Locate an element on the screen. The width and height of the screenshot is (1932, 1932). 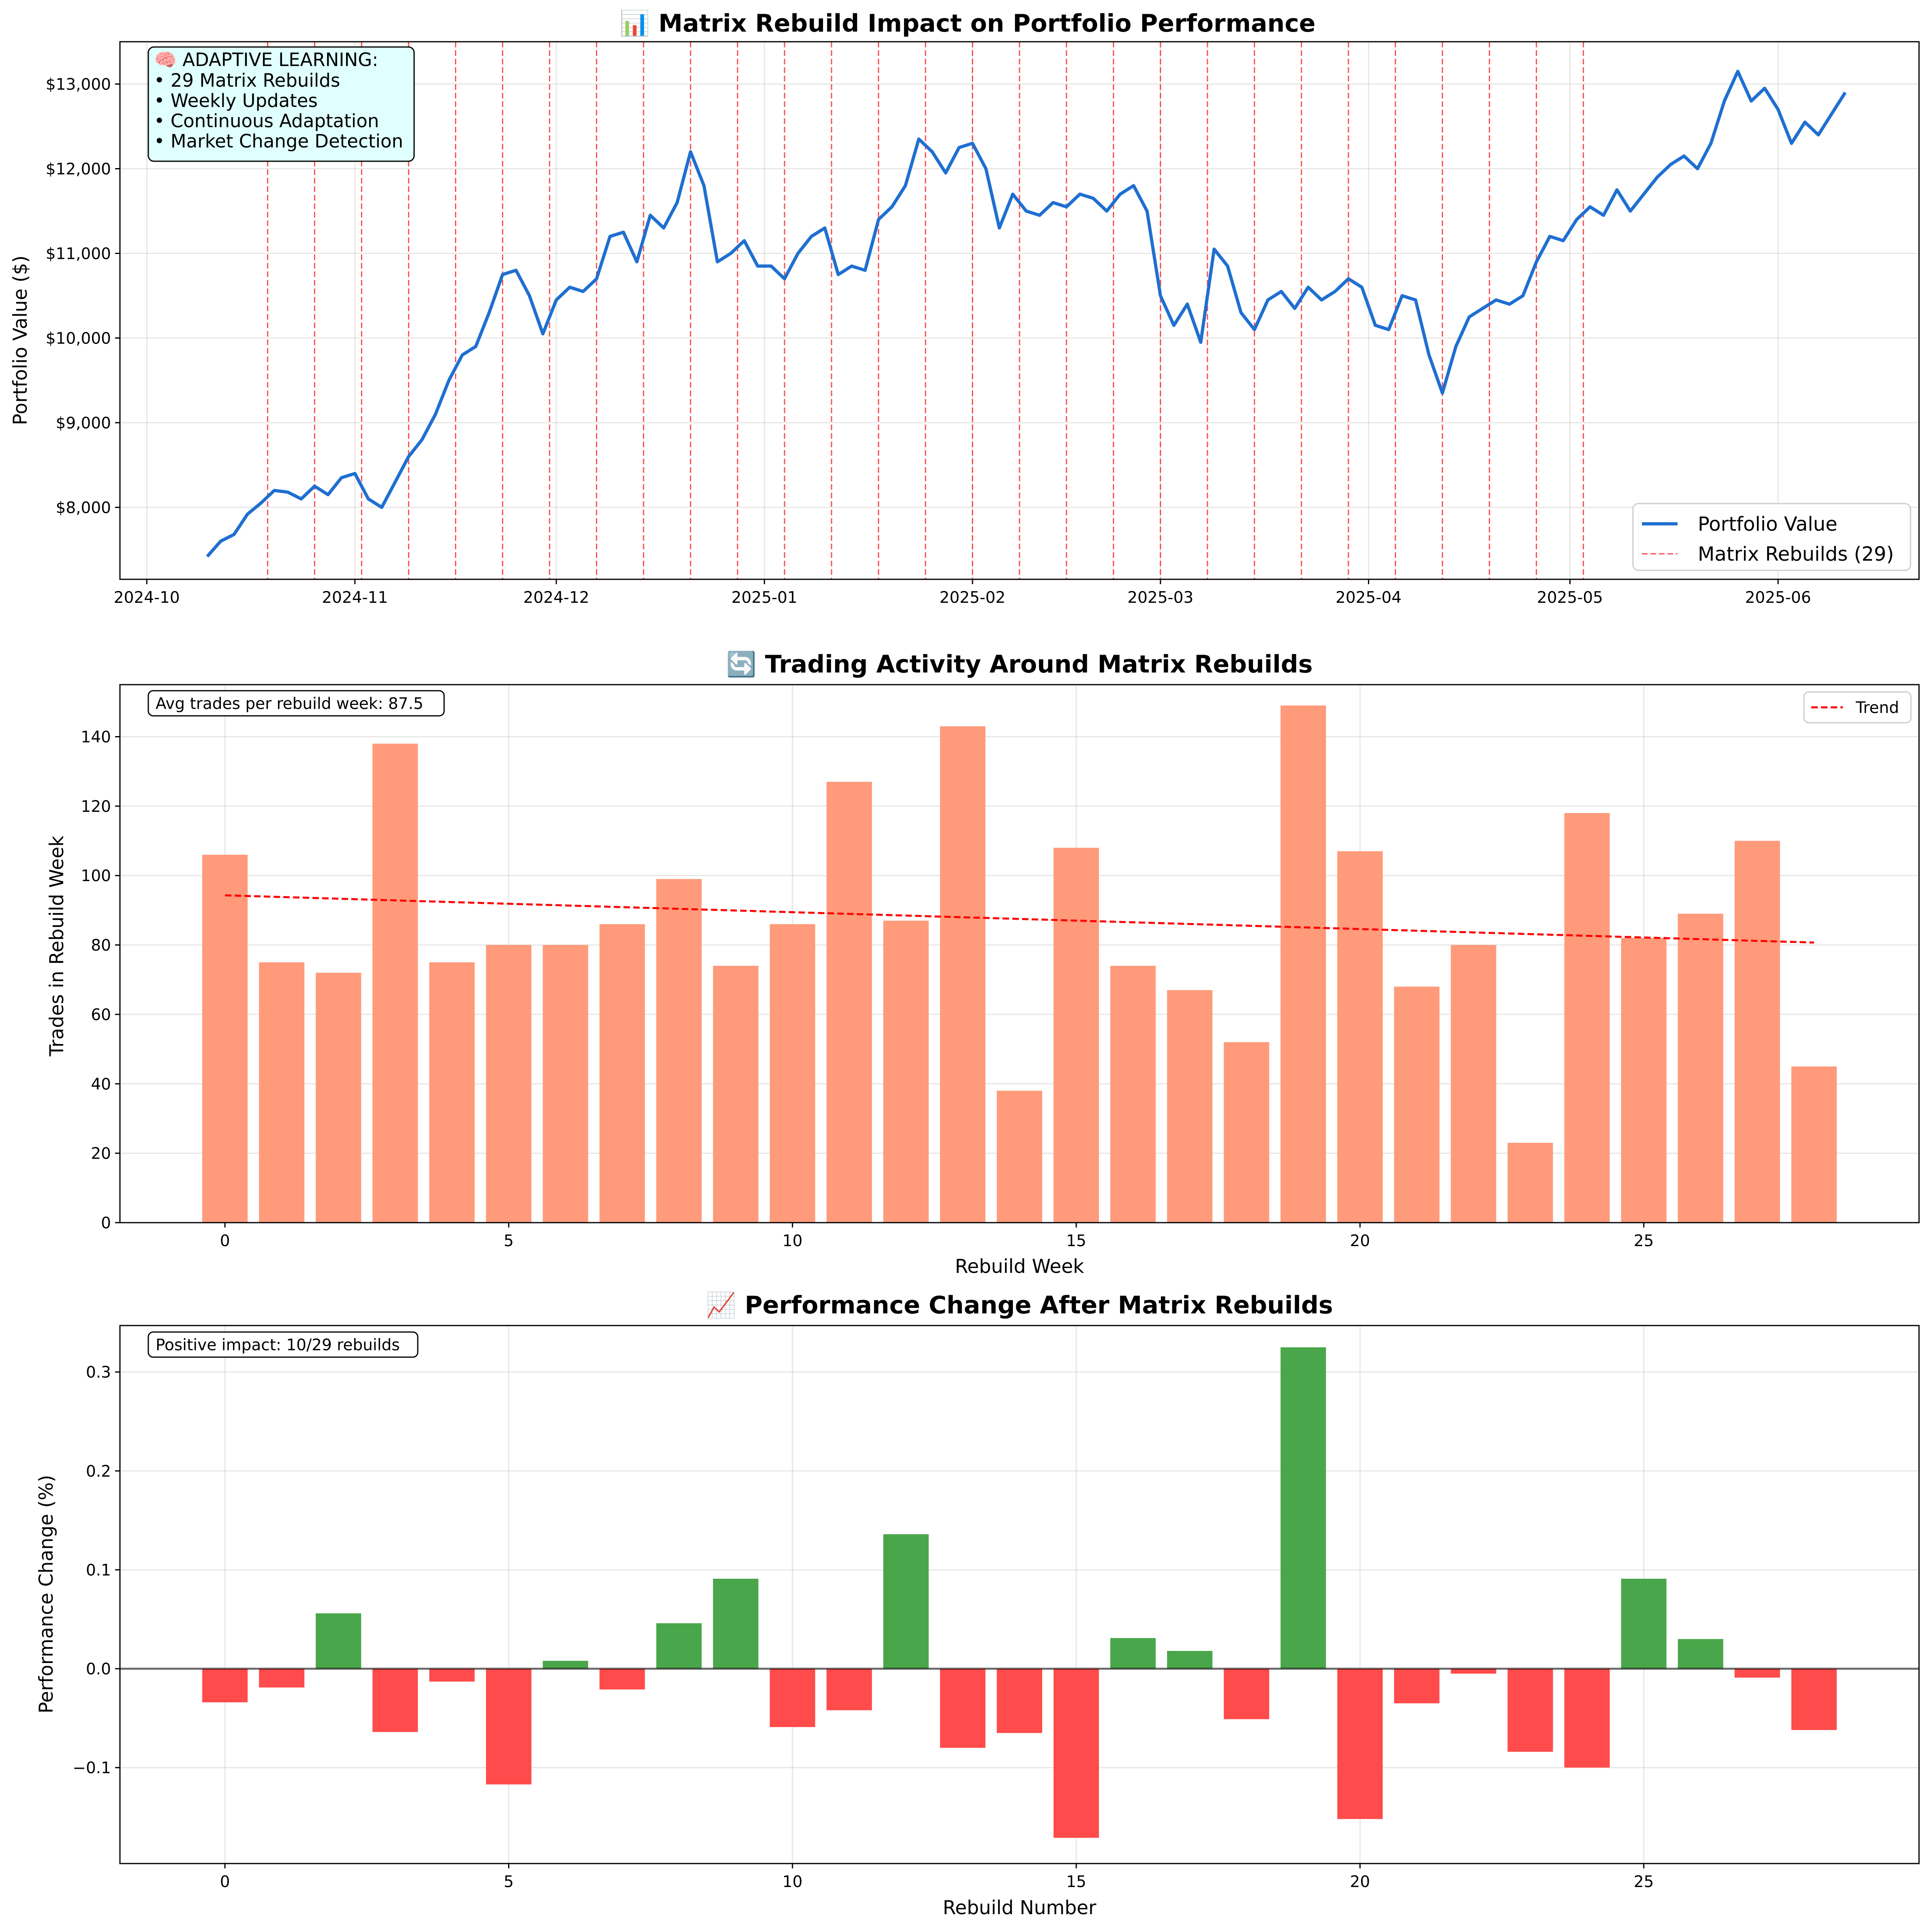
info-line: • Weekly Updates is located at coordinates (236, 101).